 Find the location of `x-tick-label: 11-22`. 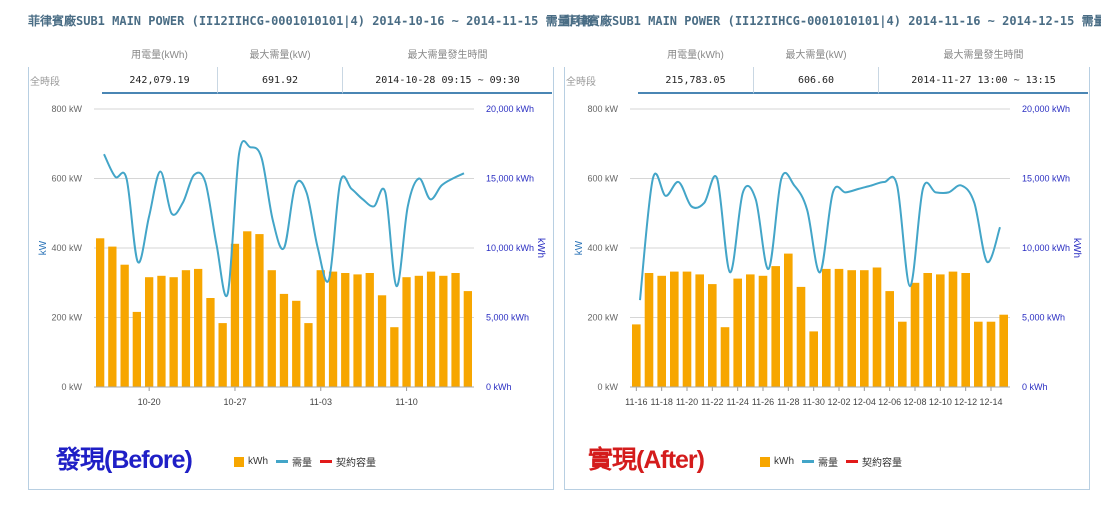

x-tick-label: 11-22 is located at coordinates (712, 402).